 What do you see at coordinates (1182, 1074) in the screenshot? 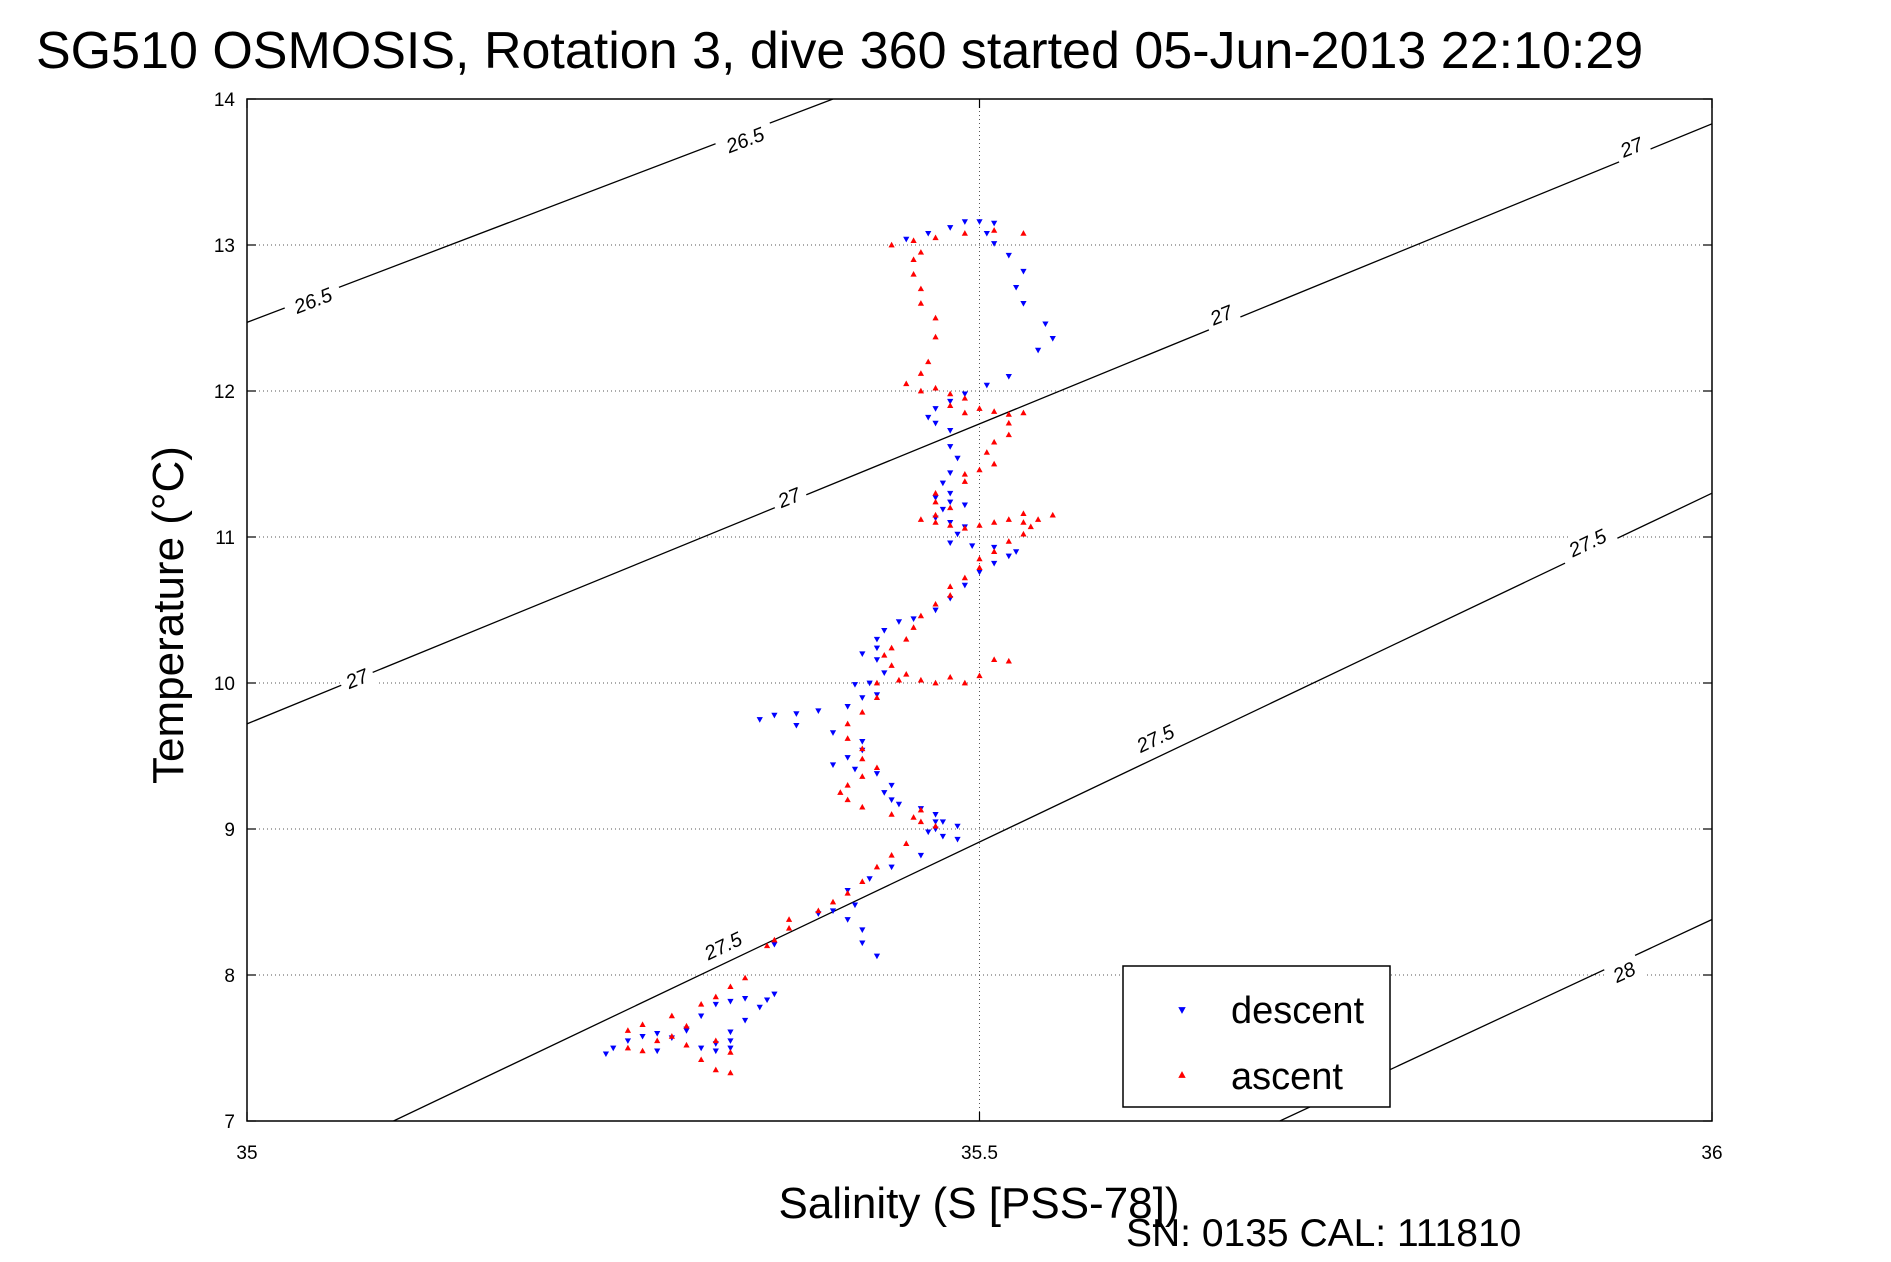
I see `legend-marker-ascent` at bounding box center [1182, 1074].